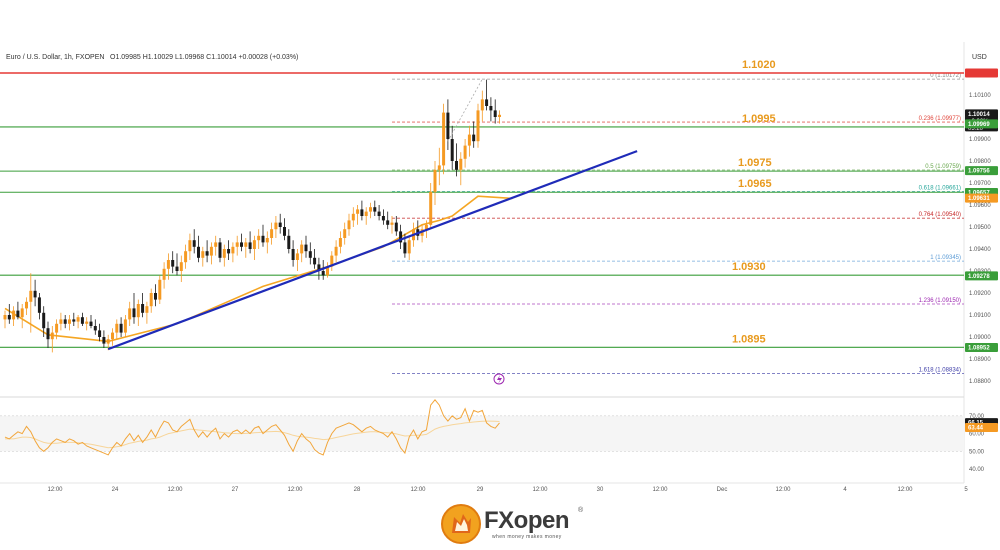 The image size is (1000, 550). Describe the element at coordinates (980, 294) in the screenshot. I see `price-tick-label: 1.09200` at that location.